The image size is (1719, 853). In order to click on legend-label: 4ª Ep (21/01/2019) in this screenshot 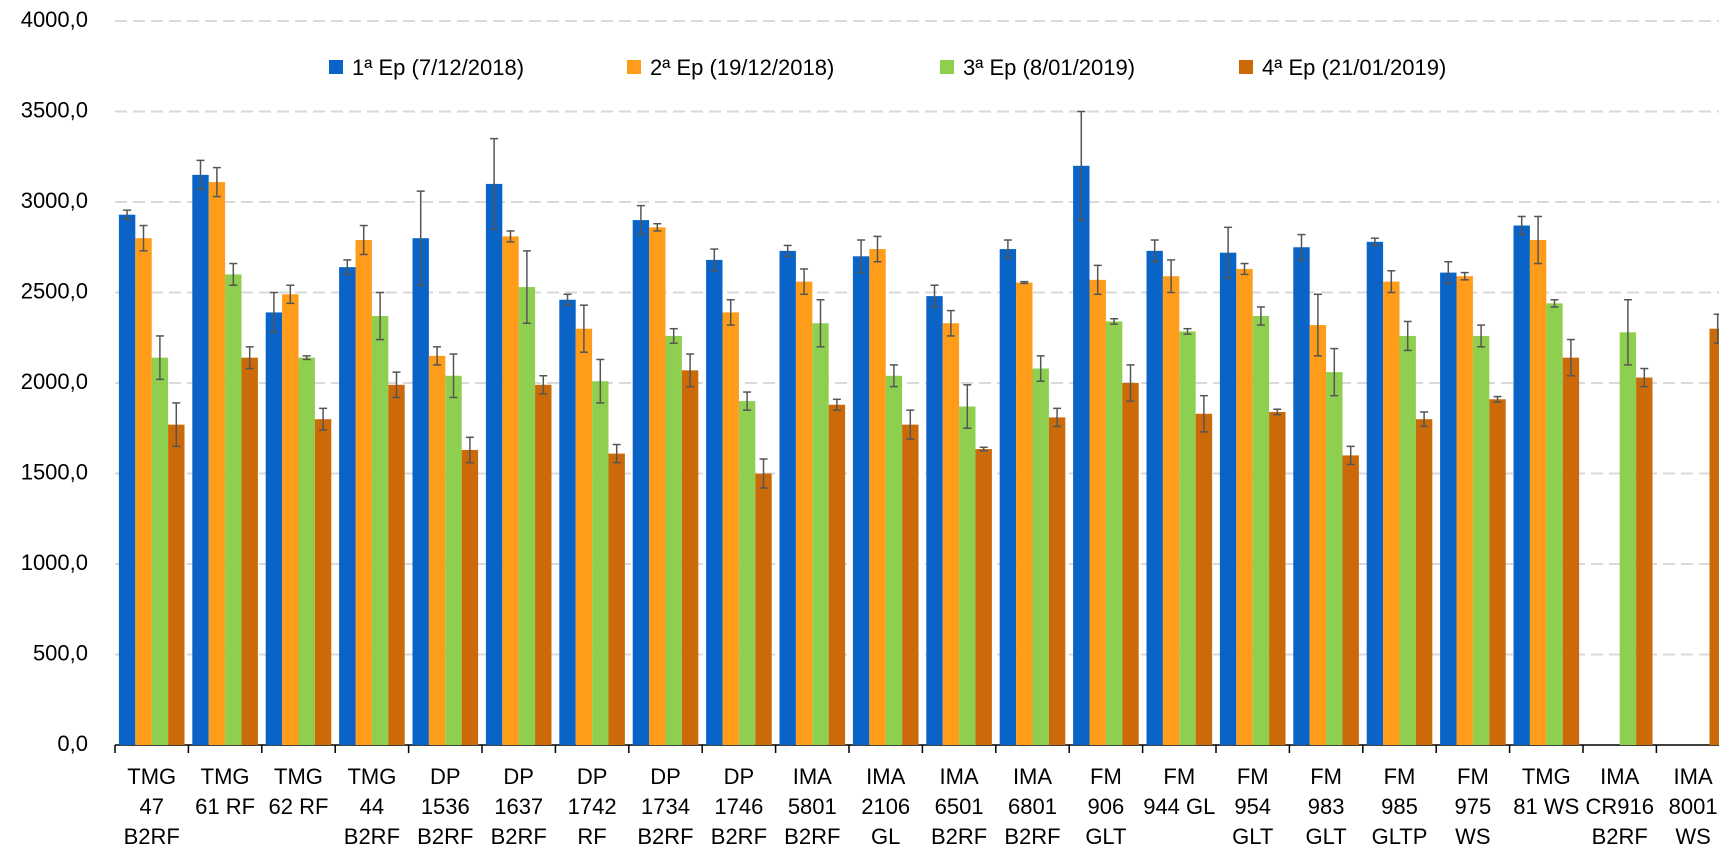, I will do `click(1354, 67)`.